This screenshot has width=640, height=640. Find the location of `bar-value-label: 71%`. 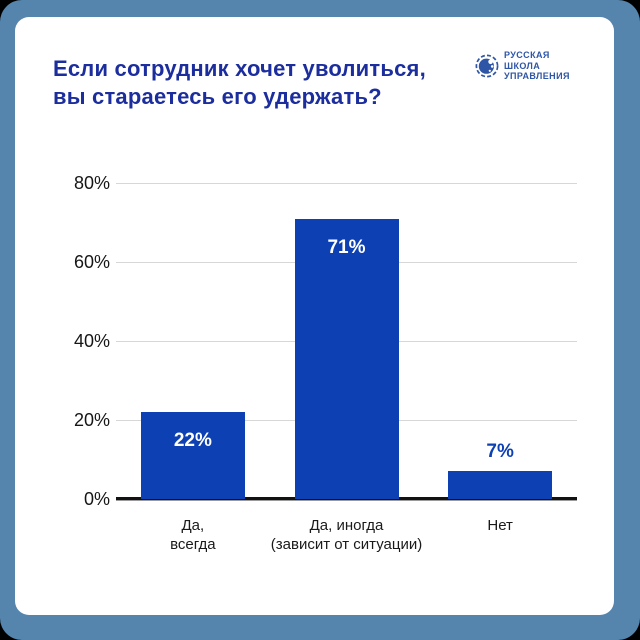

bar-value-label: 71% is located at coordinates (346, 247).